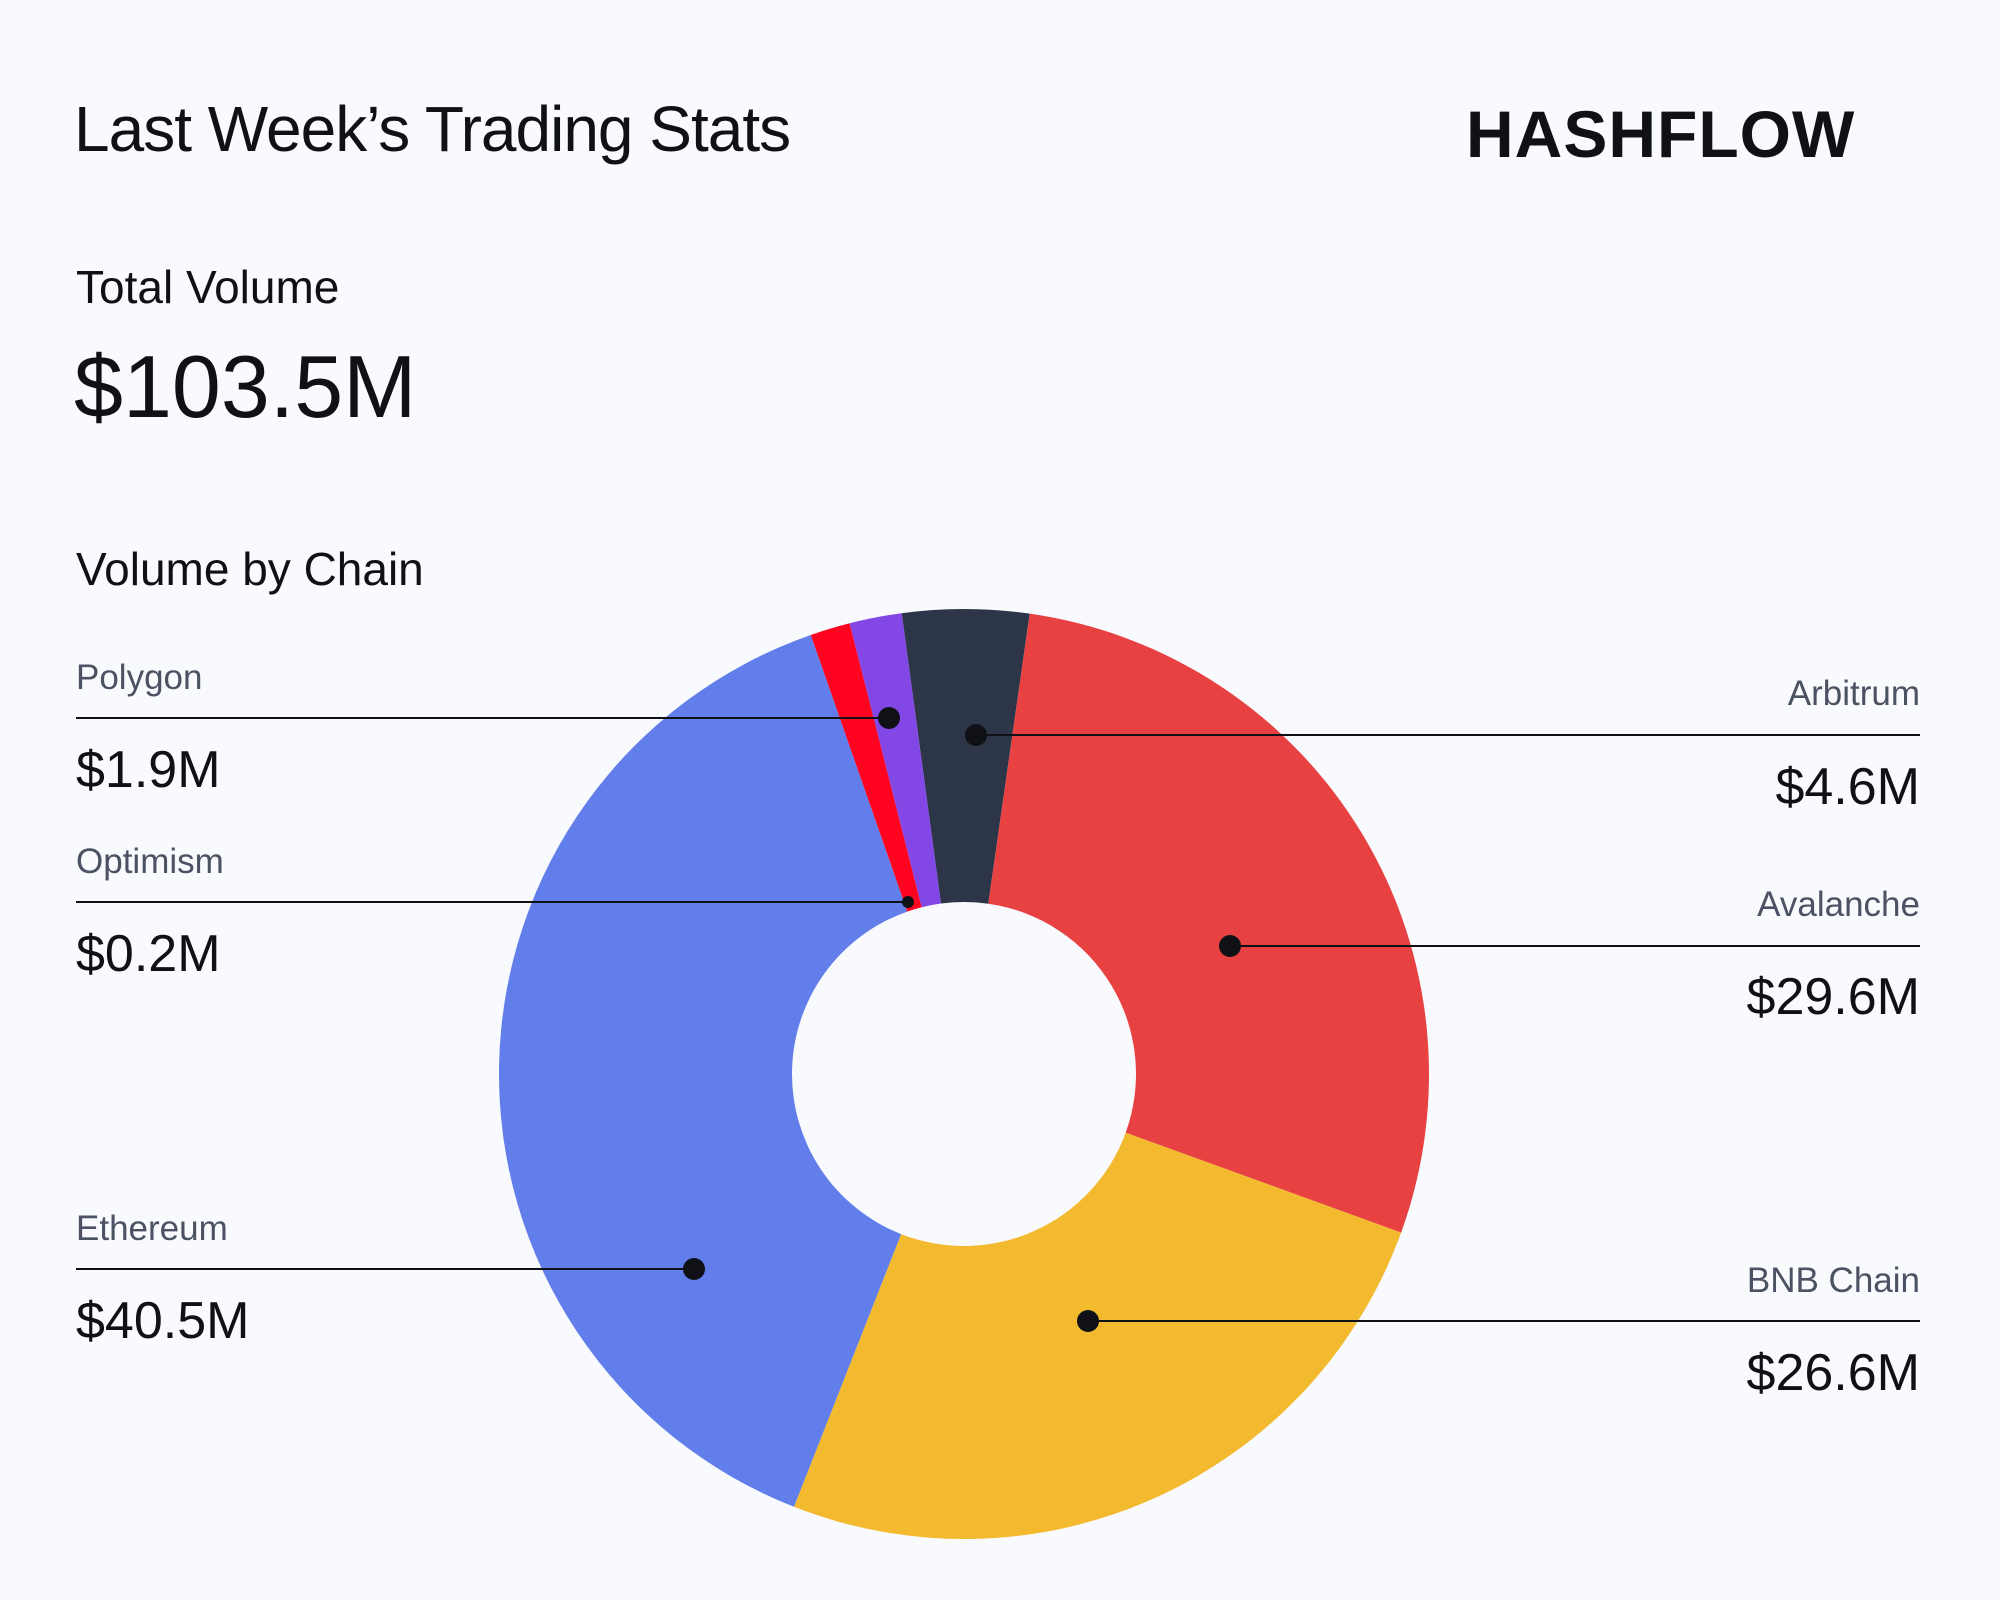 The image size is (2000, 1600). What do you see at coordinates (245, 386) in the screenshot?
I see `total-volume-value: $103.5M` at bounding box center [245, 386].